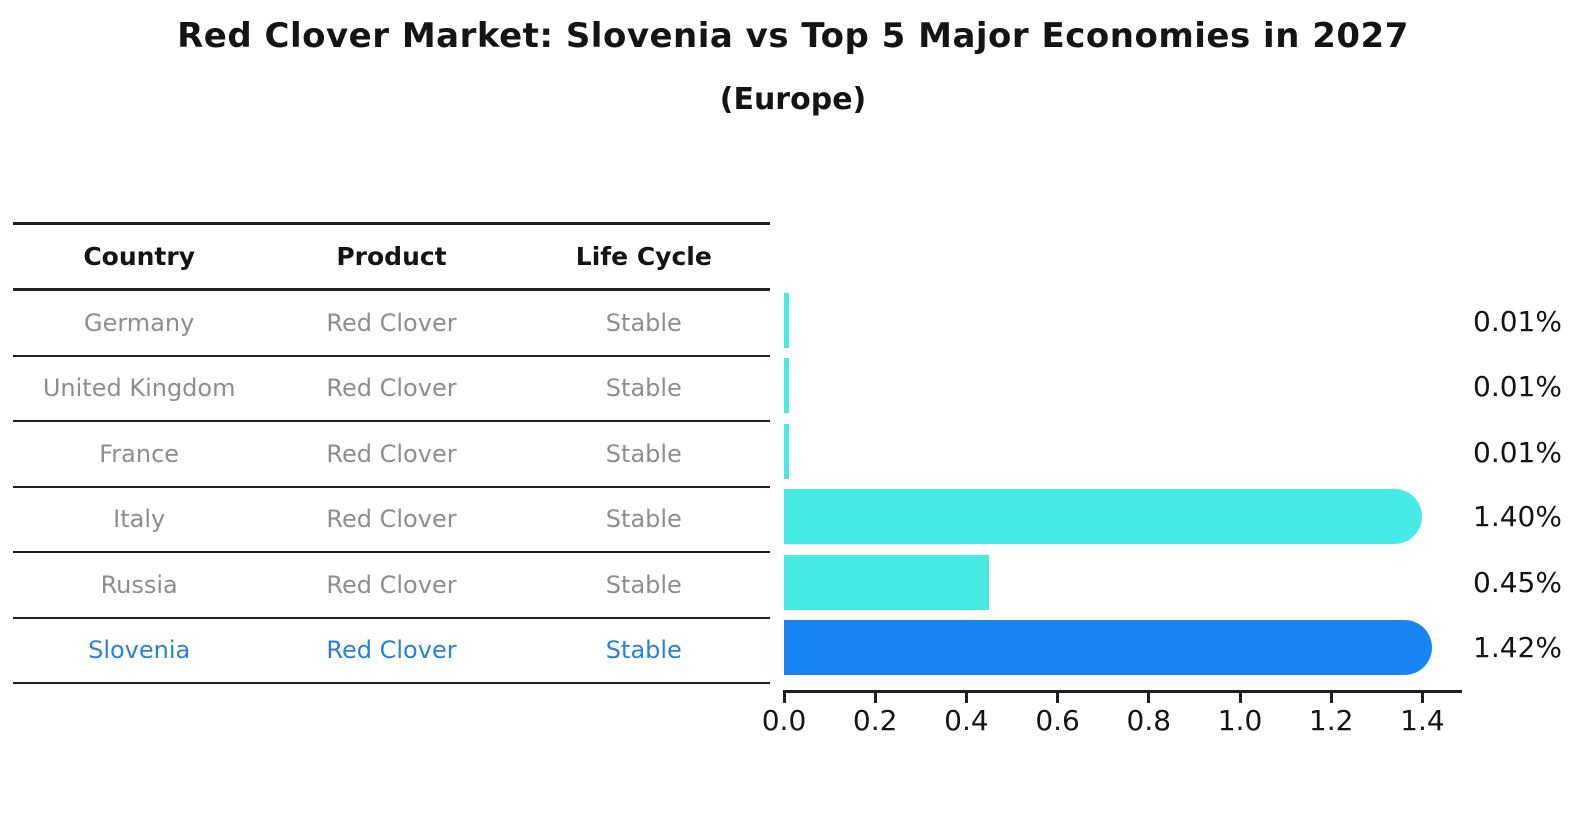 This screenshot has height=823, width=1586. I want to click on table-row-russia: Russia Red Clover Stable, so click(391, 586).